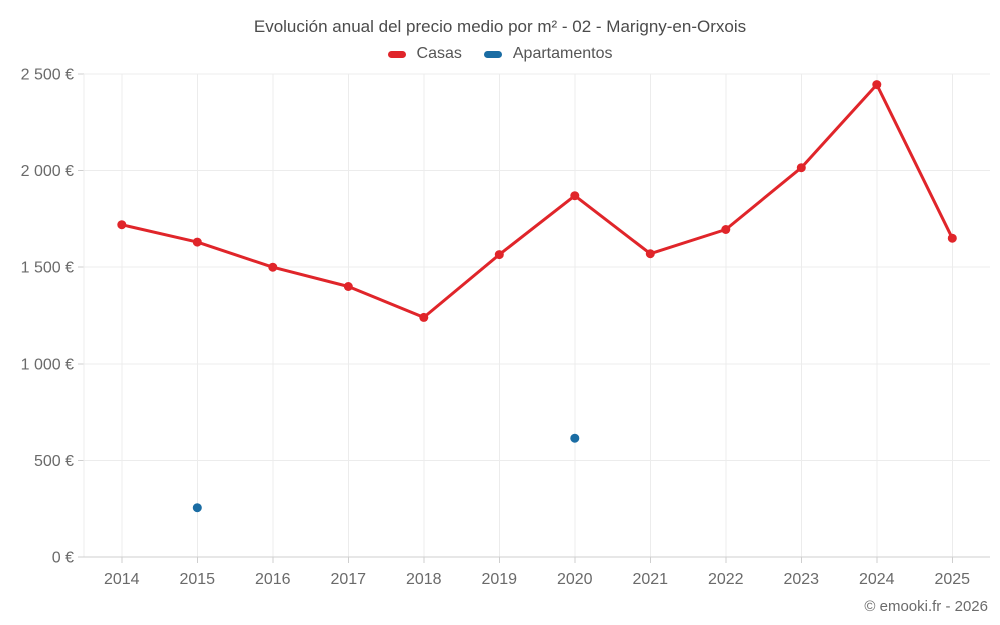 Image resolution: width=1000 pixels, height=625 pixels. Describe the element at coordinates (575, 579) in the screenshot. I see `x-tick-label: 2020` at that location.